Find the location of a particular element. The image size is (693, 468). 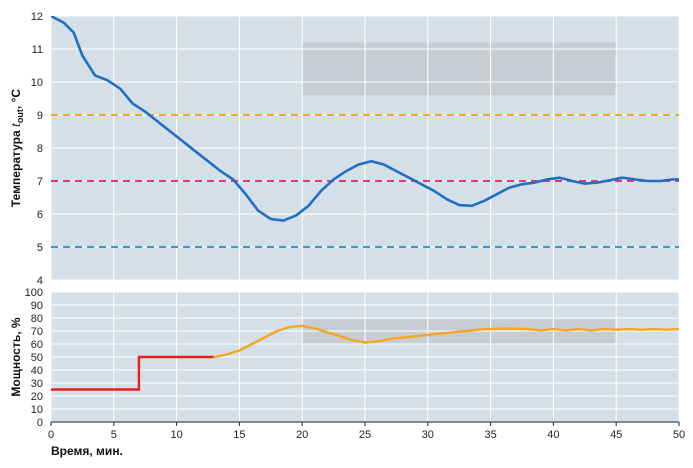

top-y-tick-12: 12 is located at coordinates (37, 17).